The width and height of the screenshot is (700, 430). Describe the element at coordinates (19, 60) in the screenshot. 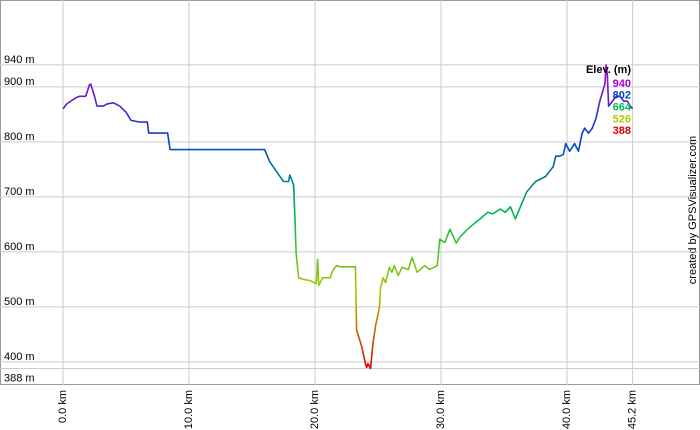

I see `y-tick-label: 940 m` at that location.